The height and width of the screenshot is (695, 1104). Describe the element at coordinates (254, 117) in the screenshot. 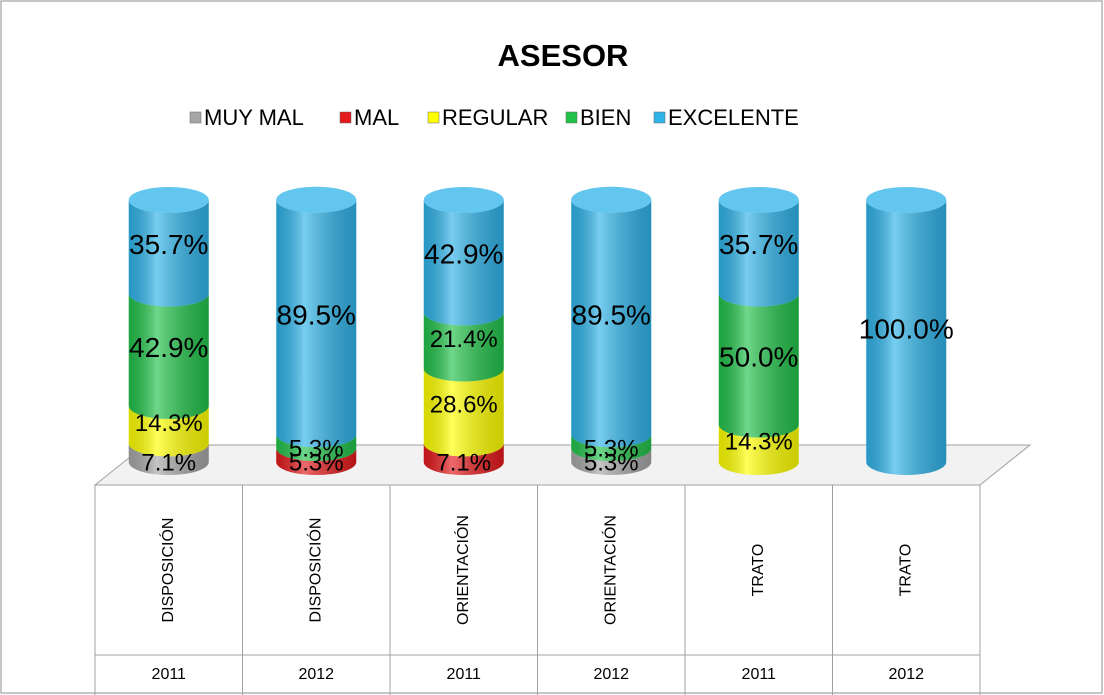

I see `legend-label: MUY MAL` at that location.